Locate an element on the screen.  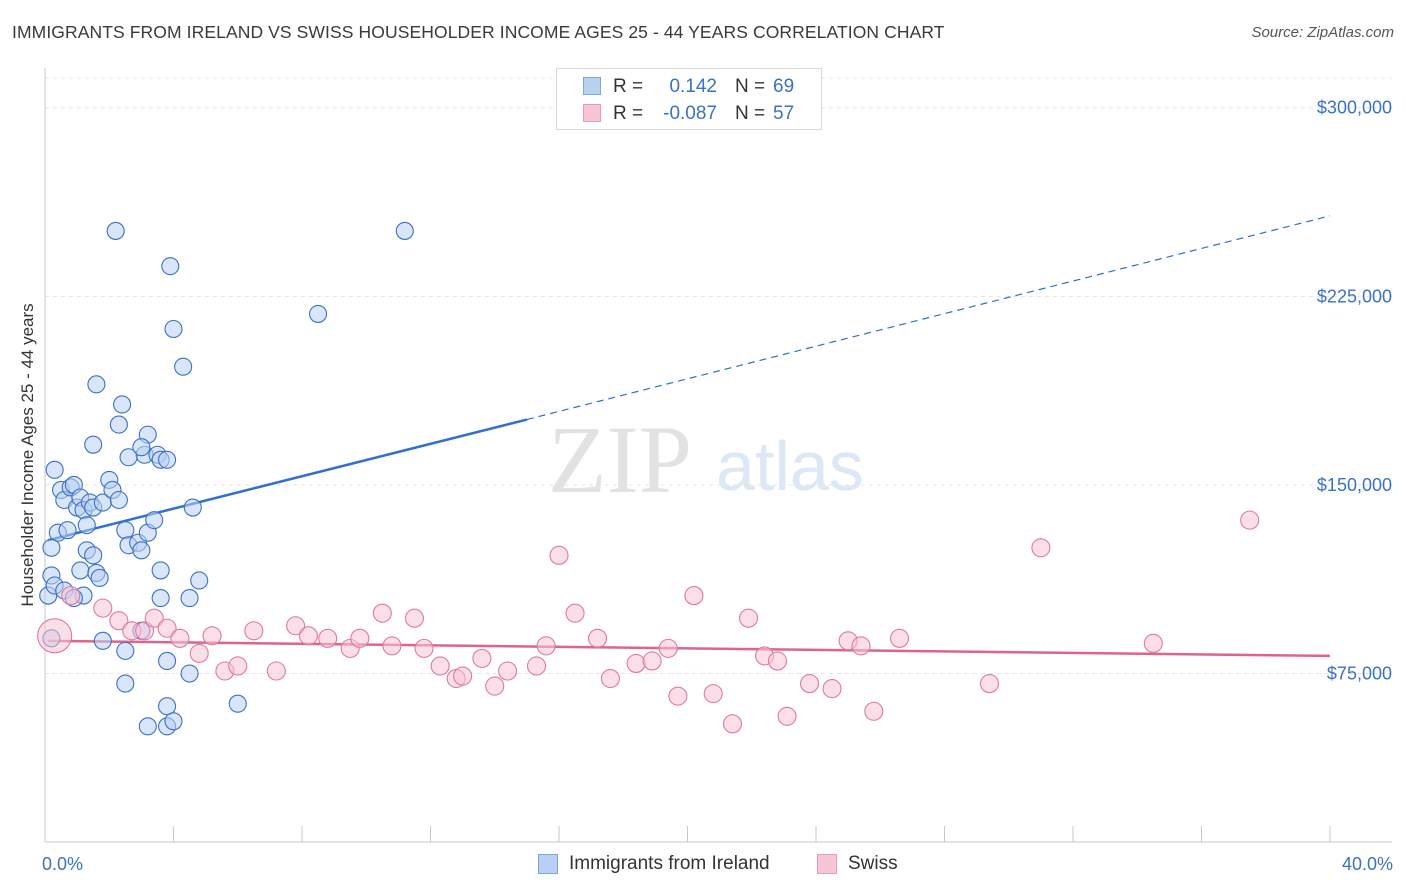
trend-line-ireland-extension is located at coordinates (928, 318).